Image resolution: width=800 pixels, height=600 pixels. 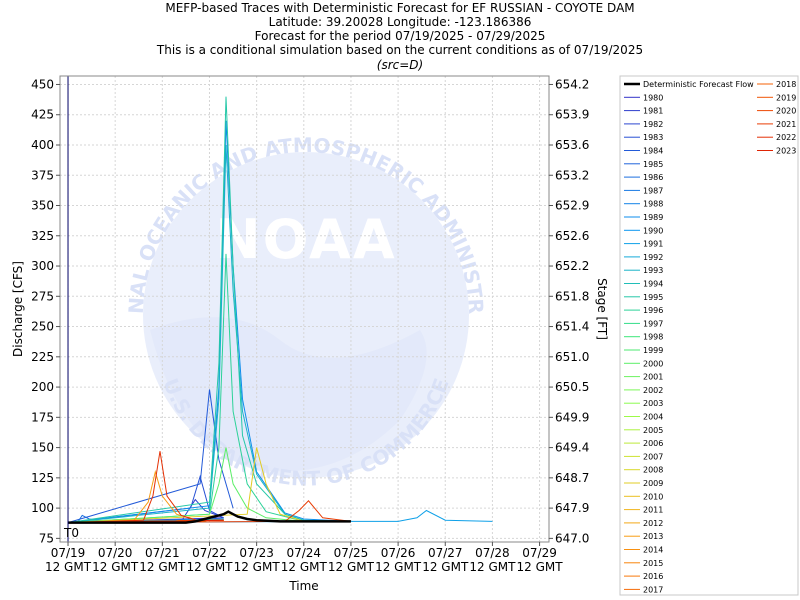 I want to click on chart-subtitle: (src=D), so click(x=400, y=65).